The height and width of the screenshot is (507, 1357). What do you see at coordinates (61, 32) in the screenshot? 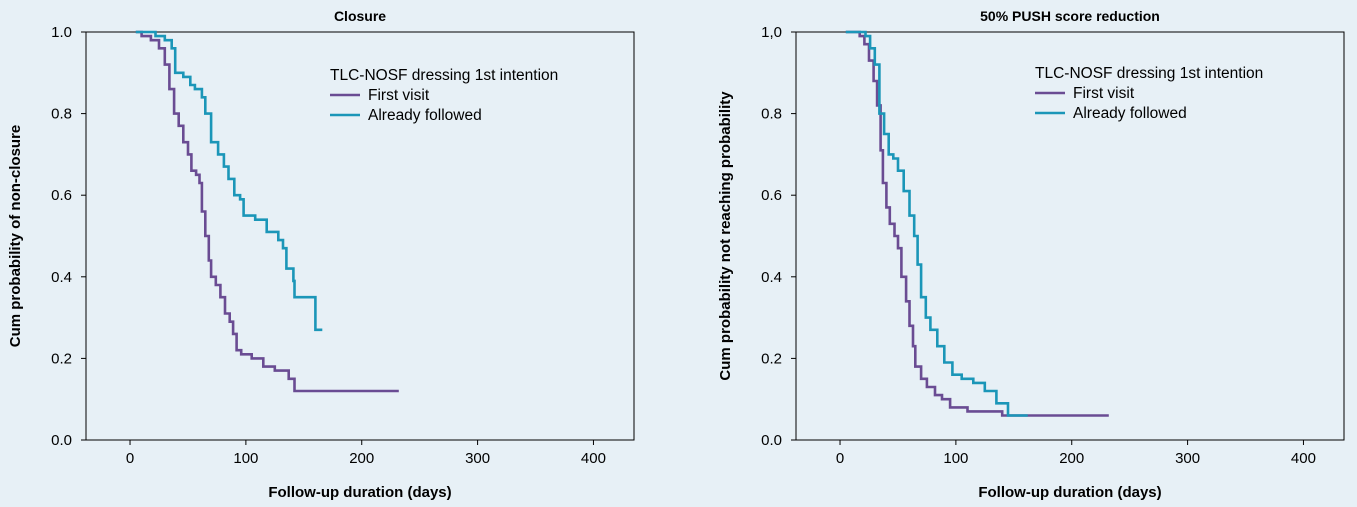
I see `y-tick-label: 1.0` at bounding box center [61, 32].